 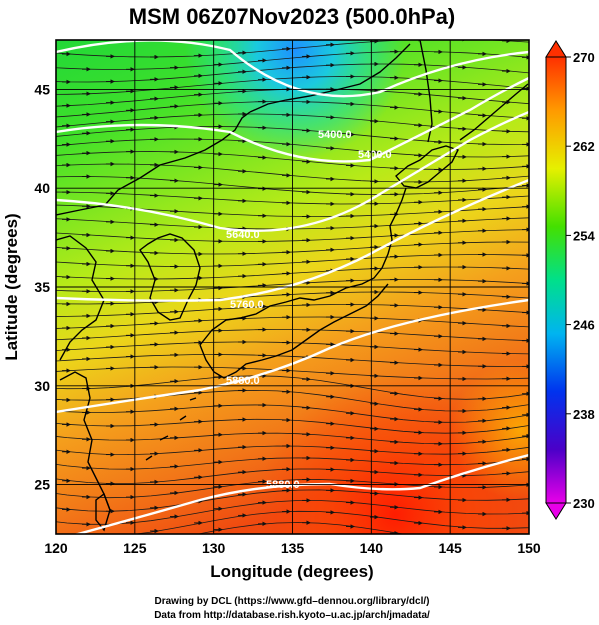 What do you see at coordinates (42, 485) in the screenshot?
I see `y-tick-label: 25` at bounding box center [42, 485].